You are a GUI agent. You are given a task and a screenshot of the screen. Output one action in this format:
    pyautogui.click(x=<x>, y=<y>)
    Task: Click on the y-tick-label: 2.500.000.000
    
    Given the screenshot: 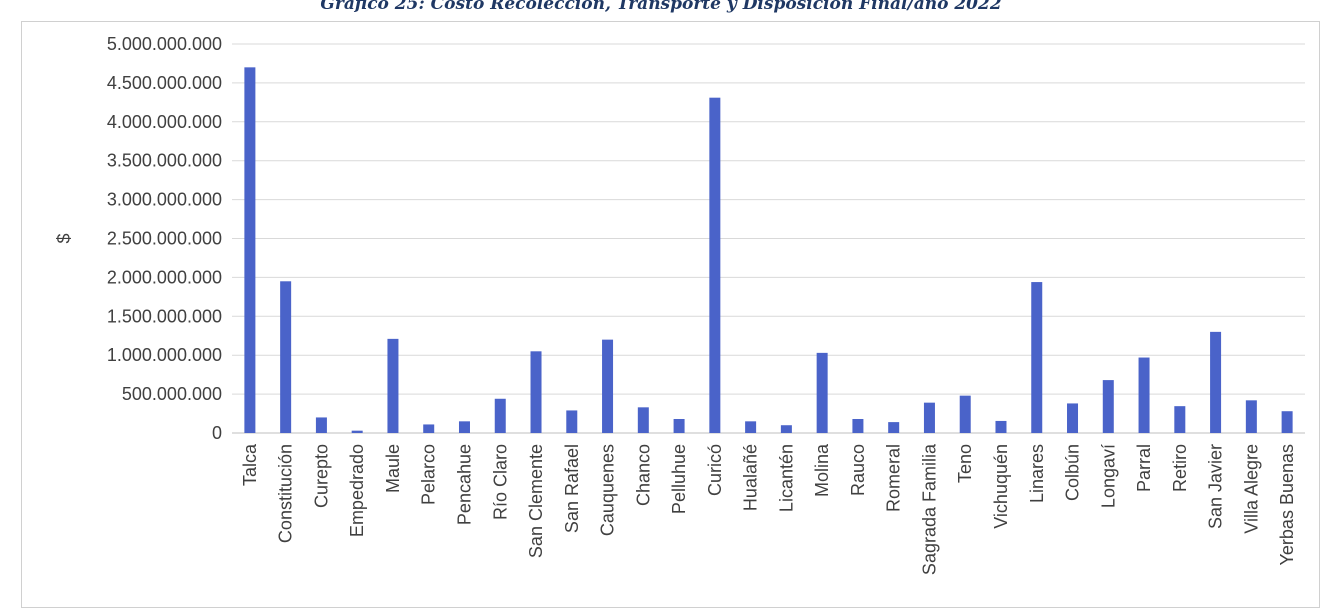 What is the action you would take?
    pyautogui.click(x=164, y=239)
    